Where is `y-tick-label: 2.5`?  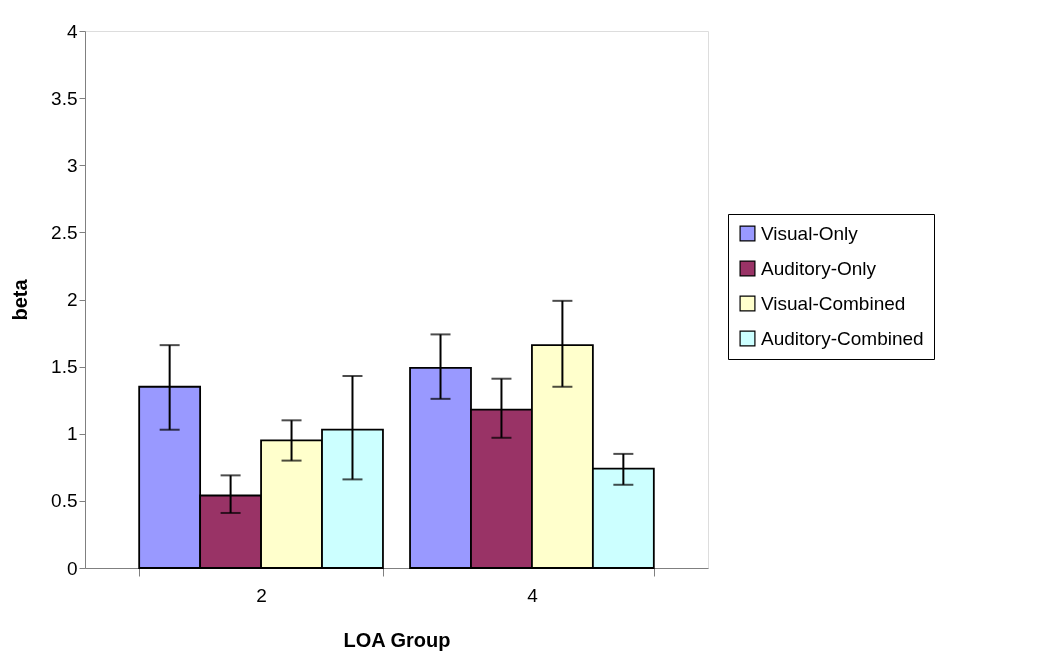 y-tick-label: 2.5 is located at coordinates (64, 232).